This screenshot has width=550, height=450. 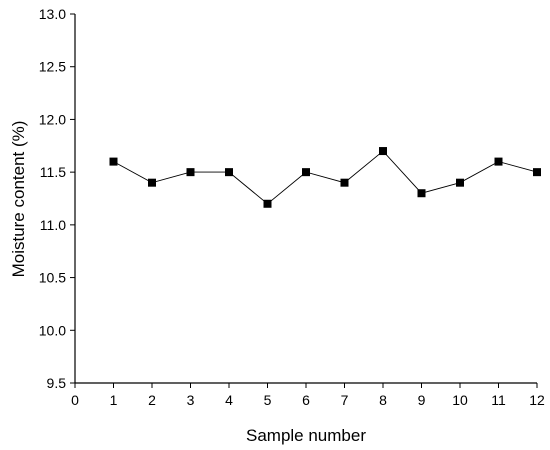 What do you see at coordinates (52, 67) in the screenshot?
I see `y-tick-label: 12.5` at bounding box center [52, 67].